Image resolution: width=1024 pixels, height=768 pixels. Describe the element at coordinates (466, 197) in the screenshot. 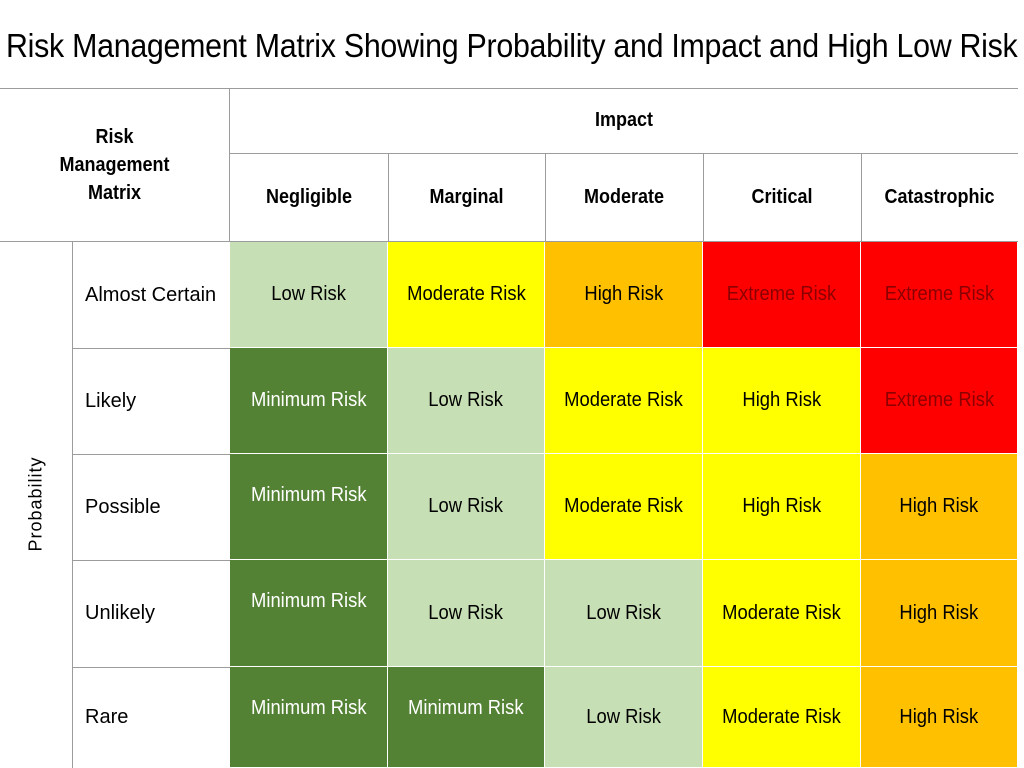

I see `impact-level-1: Marginal` at that location.